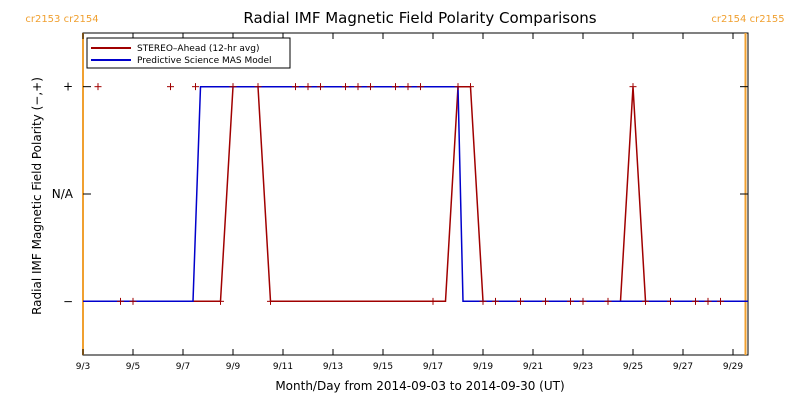 This screenshot has width=800, height=400. What do you see at coordinates (333, 367) in the screenshot?
I see `x-tick-label: 9/13` at bounding box center [333, 367].